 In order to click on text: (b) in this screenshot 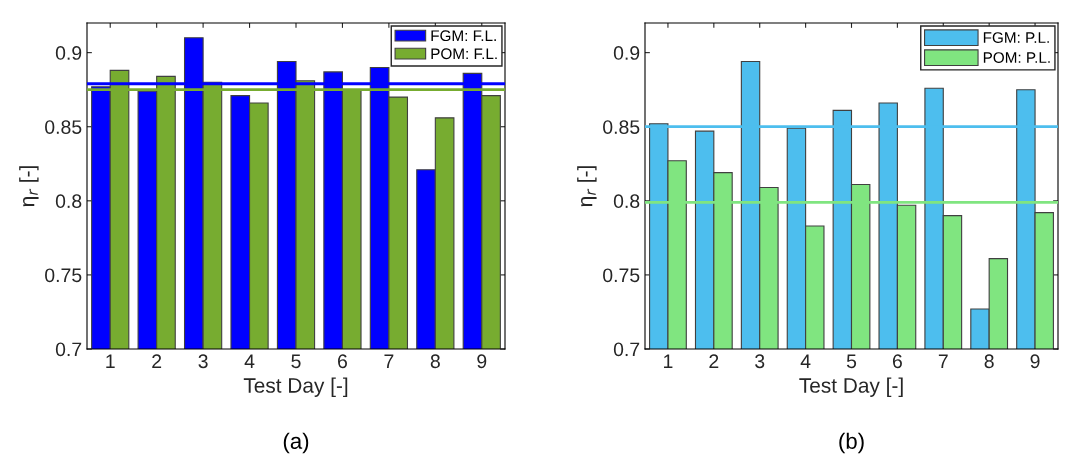, I will do `click(851, 443)`.